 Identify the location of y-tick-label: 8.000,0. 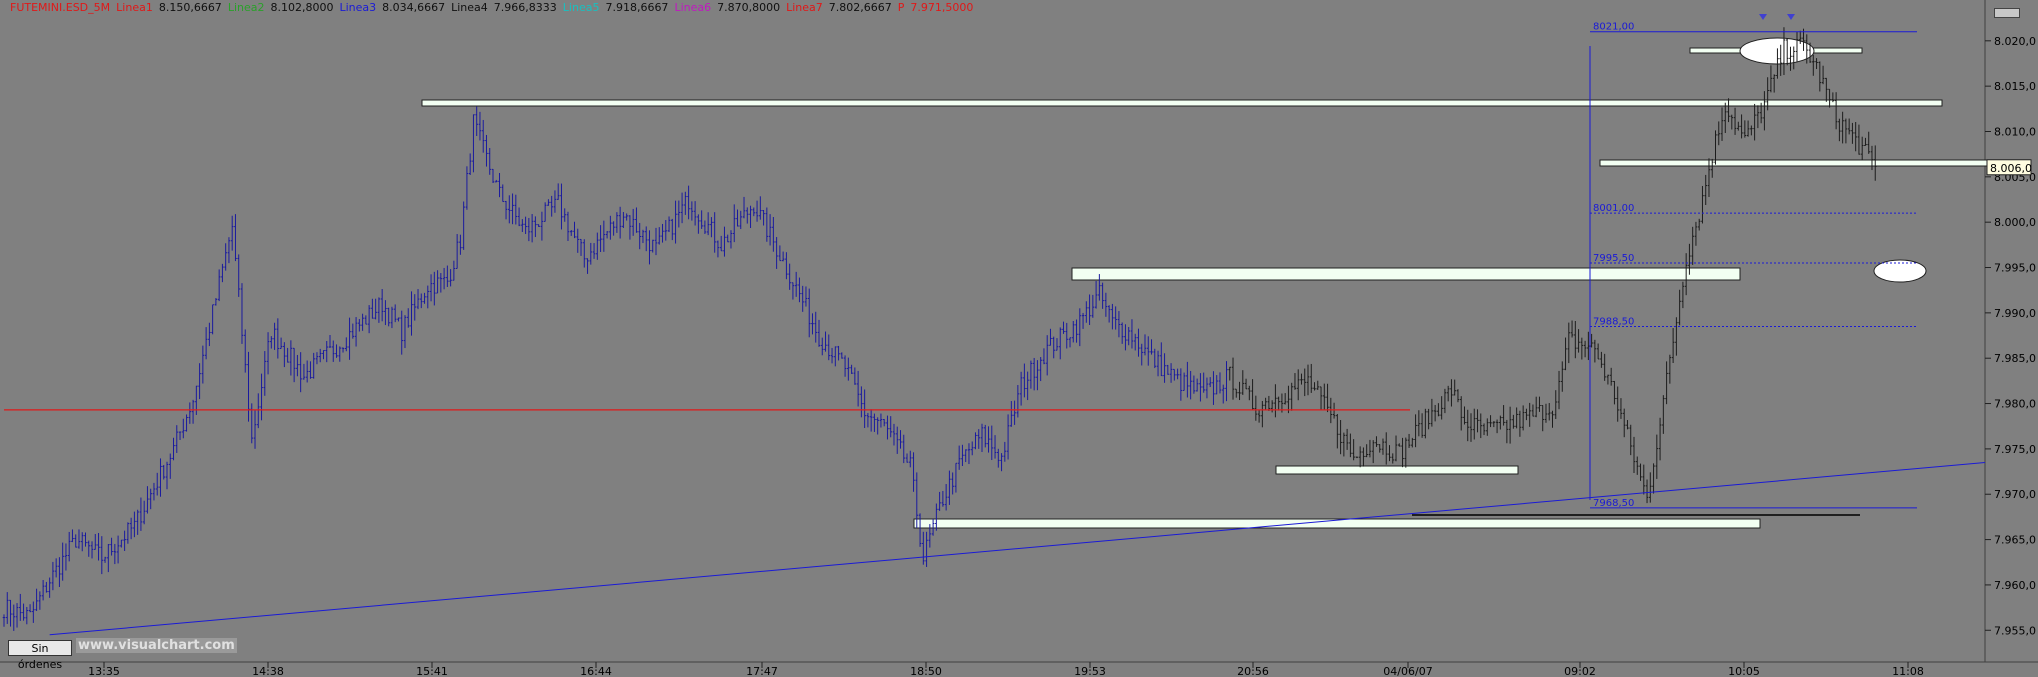
(2015, 222).